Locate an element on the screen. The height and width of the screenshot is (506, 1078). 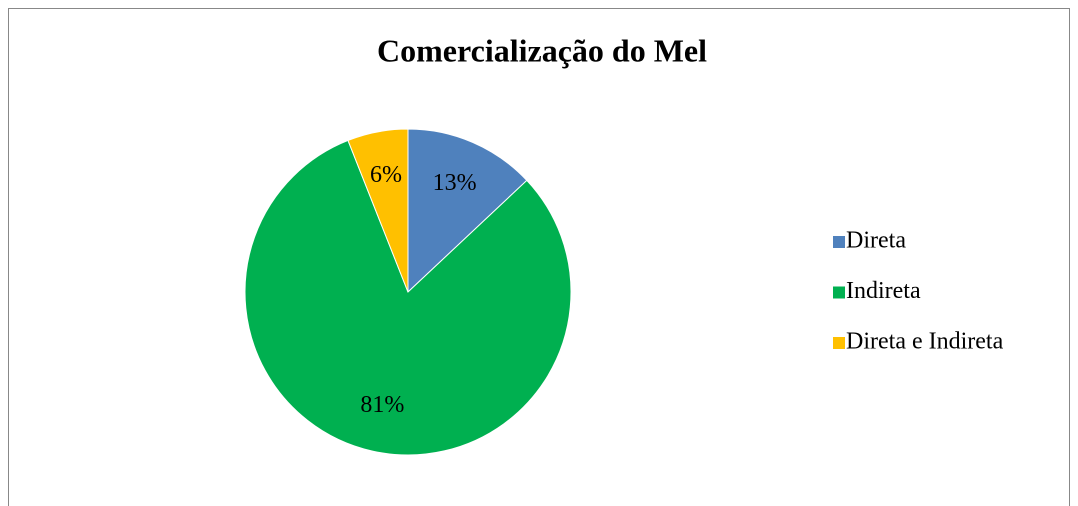
data-label: 6% is located at coordinates (386, 175).